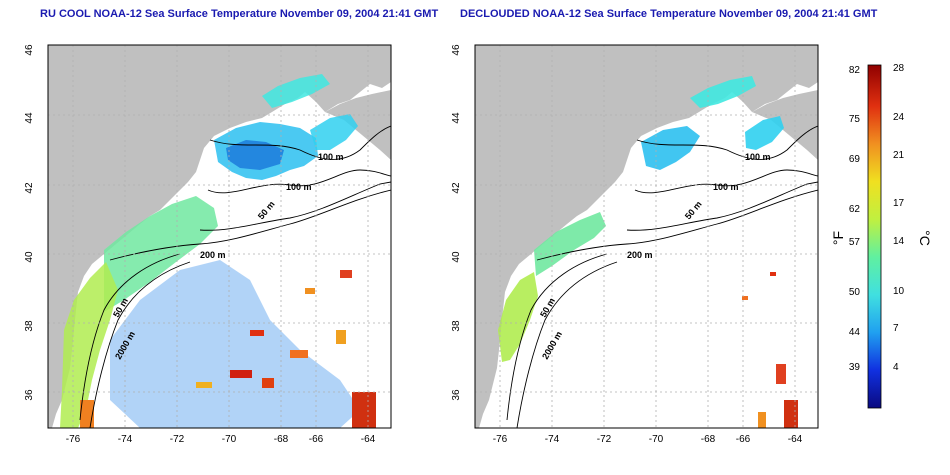 This screenshot has width=950, height=475. Describe the element at coordinates (855, 70) in the screenshot. I see `colorbar-f-tick: 82` at that location.